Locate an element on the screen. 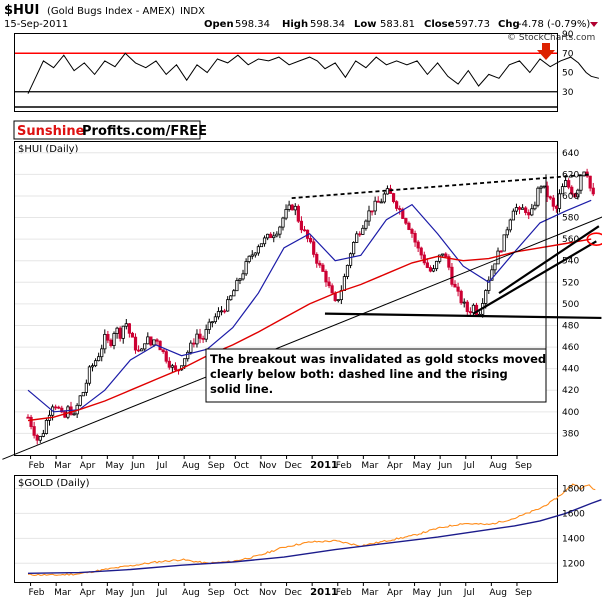 The width and height of the screenshot is (602, 602). x-tick-label: 2011 is located at coordinates (324, 592).